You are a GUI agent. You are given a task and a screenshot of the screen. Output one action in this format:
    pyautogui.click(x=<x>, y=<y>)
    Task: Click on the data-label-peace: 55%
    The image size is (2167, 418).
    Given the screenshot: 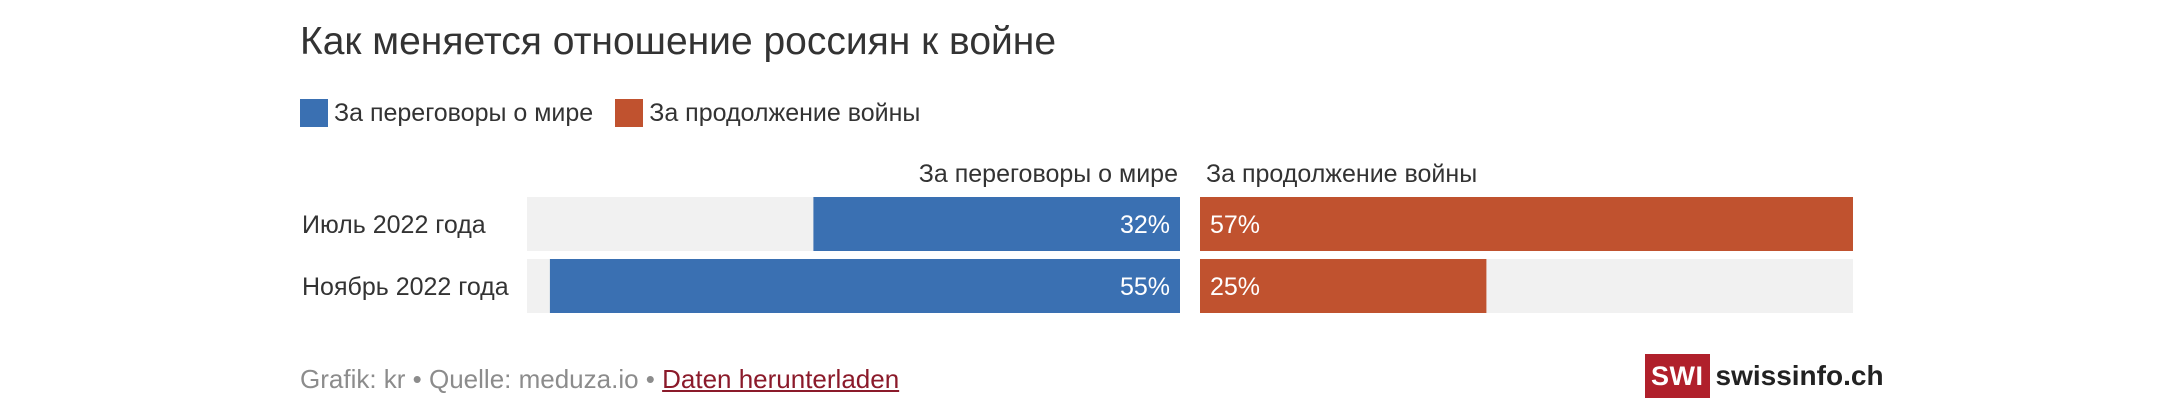 What is the action you would take?
    pyautogui.click(x=1145, y=287)
    